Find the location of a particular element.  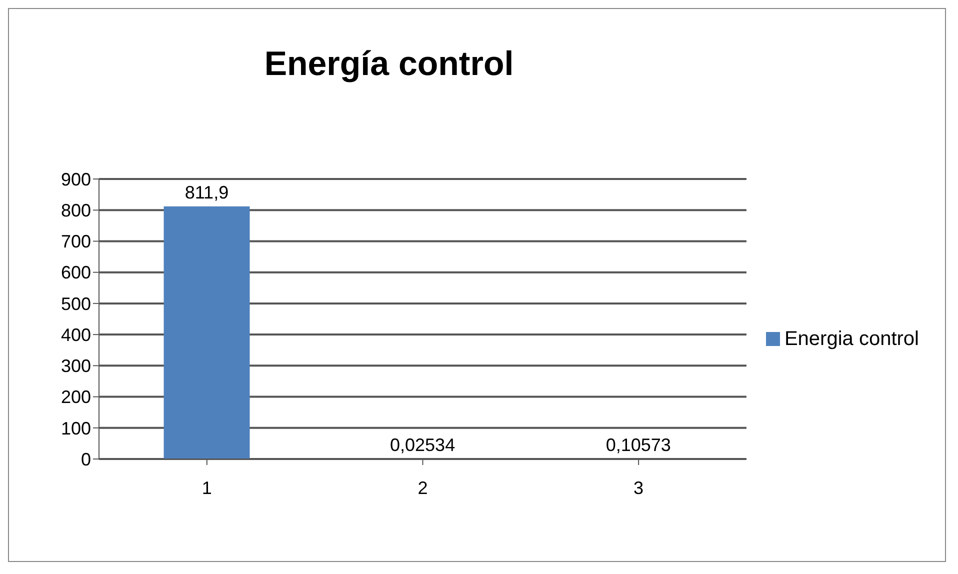

y-tick-label: 0 is located at coordinates (85, 459).